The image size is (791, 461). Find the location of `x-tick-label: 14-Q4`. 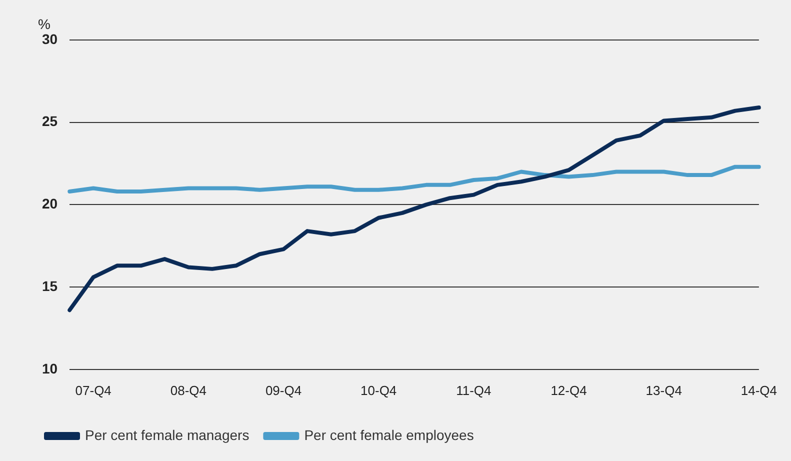

x-tick-label: 14-Q4 is located at coordinates (759, 390).